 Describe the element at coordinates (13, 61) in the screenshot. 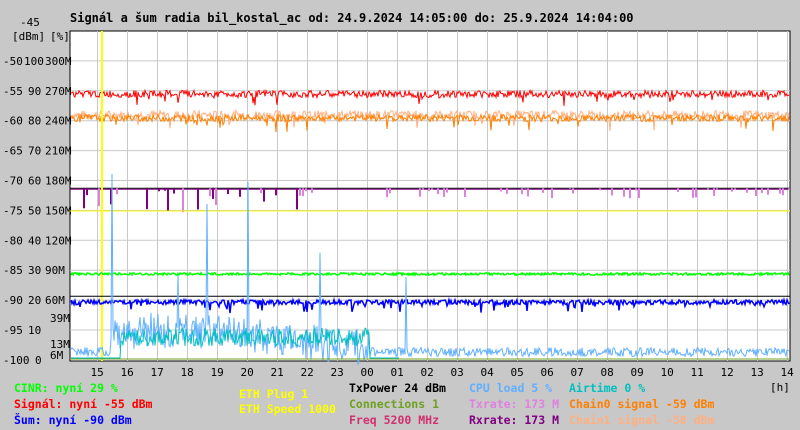

I see `y-tick-dbm: -50` at that location.